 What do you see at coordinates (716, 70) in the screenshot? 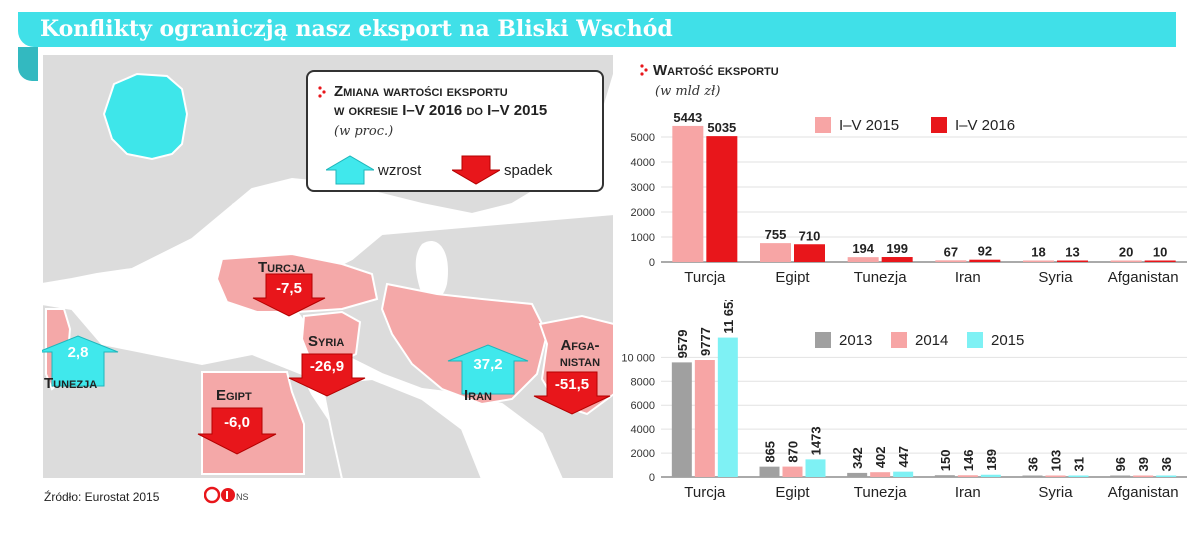
I see `charts-title: Wartość eksportu` at bounding box center [716, 70].